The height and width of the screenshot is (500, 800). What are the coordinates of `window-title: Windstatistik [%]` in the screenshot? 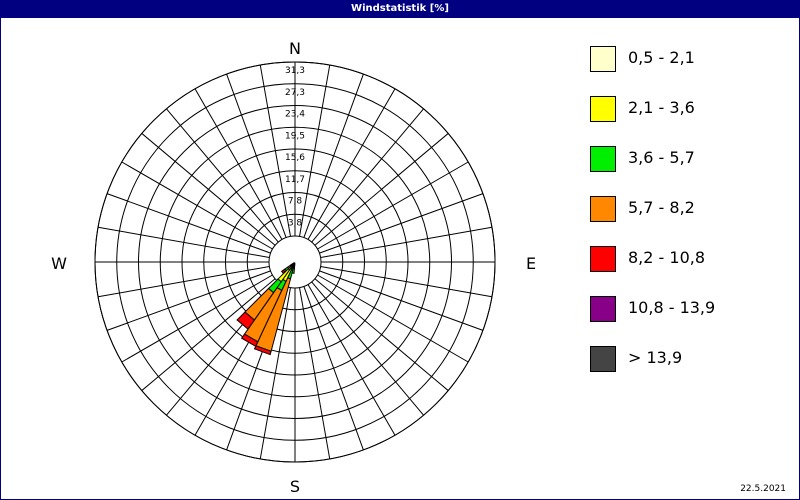 It's located at (400, 9).